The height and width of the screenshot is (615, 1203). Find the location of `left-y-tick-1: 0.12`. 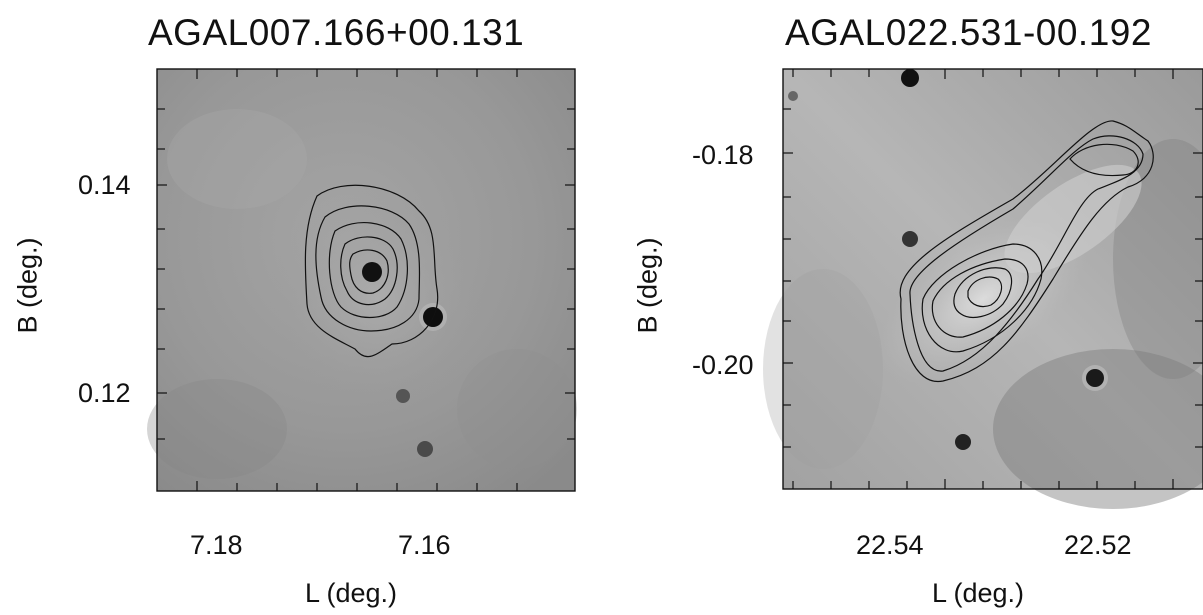

left-y-tick-1: 0.12 is located at coordinates (104, 393).